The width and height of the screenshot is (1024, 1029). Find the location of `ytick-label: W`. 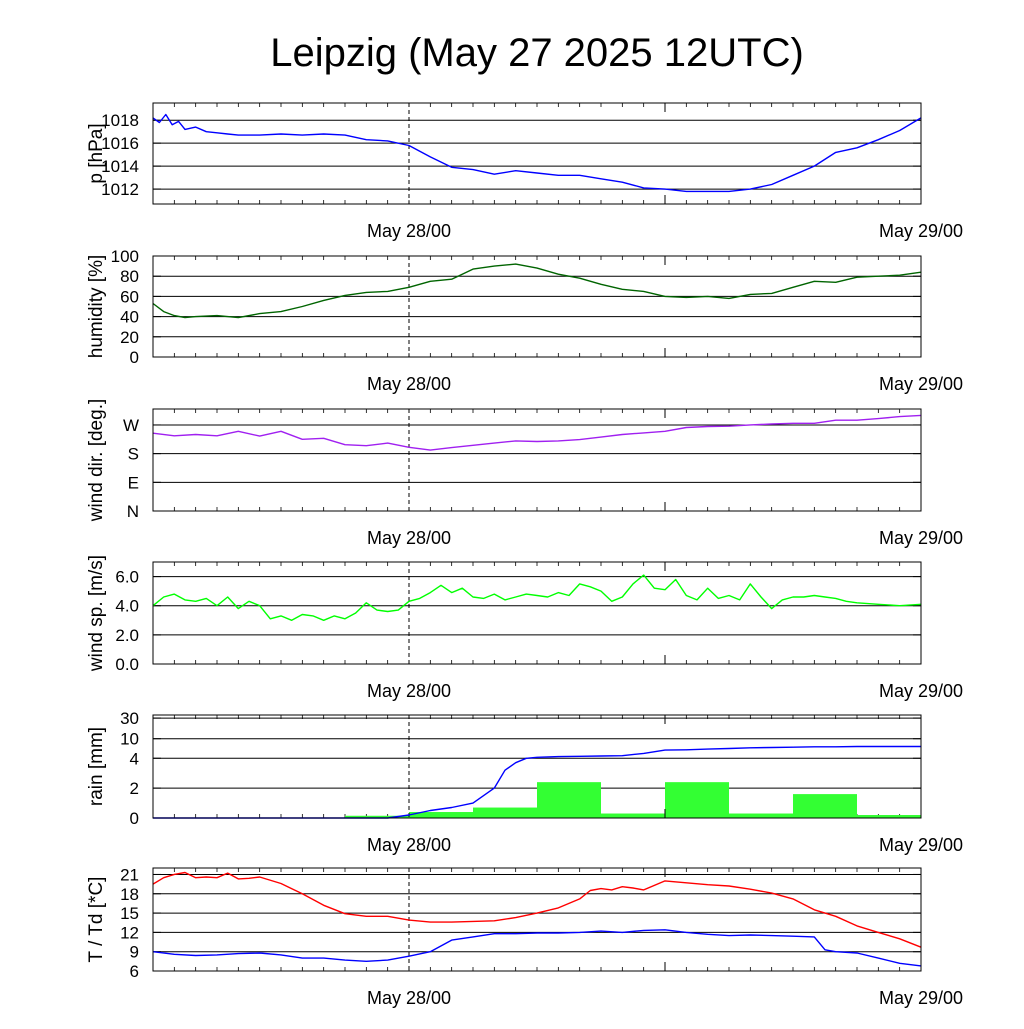

ytick-label: W is located at coordinates (131, 425).